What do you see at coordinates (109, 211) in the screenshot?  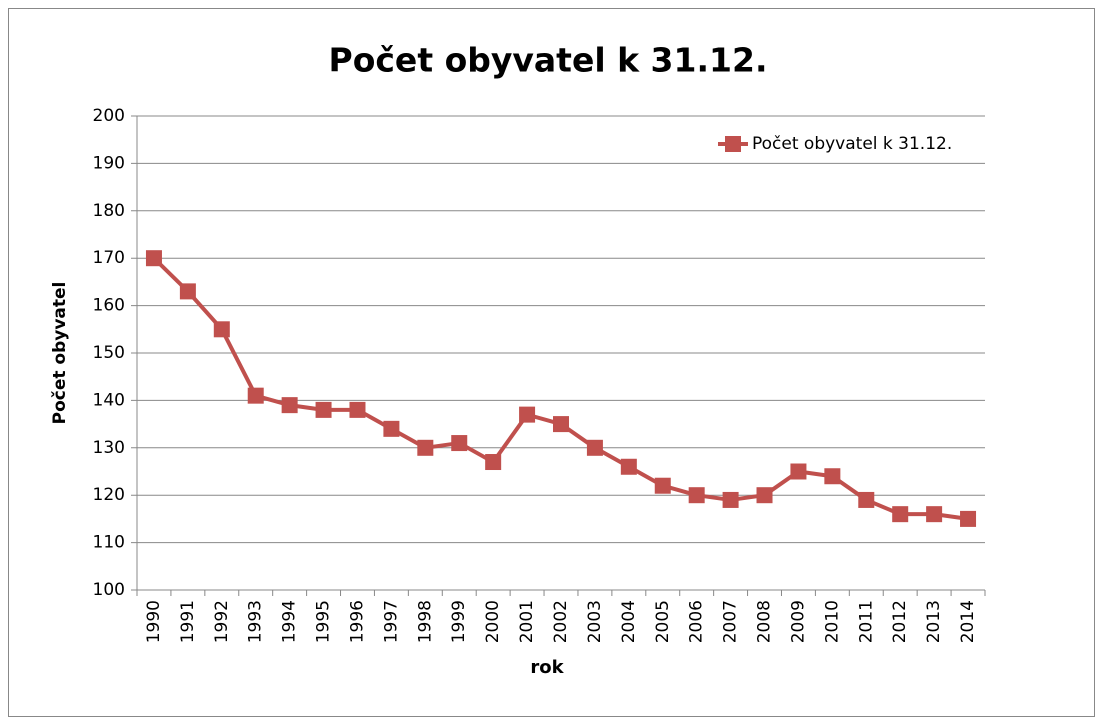 I see `y-tick-label: 180` at bounding box center [109, 211].